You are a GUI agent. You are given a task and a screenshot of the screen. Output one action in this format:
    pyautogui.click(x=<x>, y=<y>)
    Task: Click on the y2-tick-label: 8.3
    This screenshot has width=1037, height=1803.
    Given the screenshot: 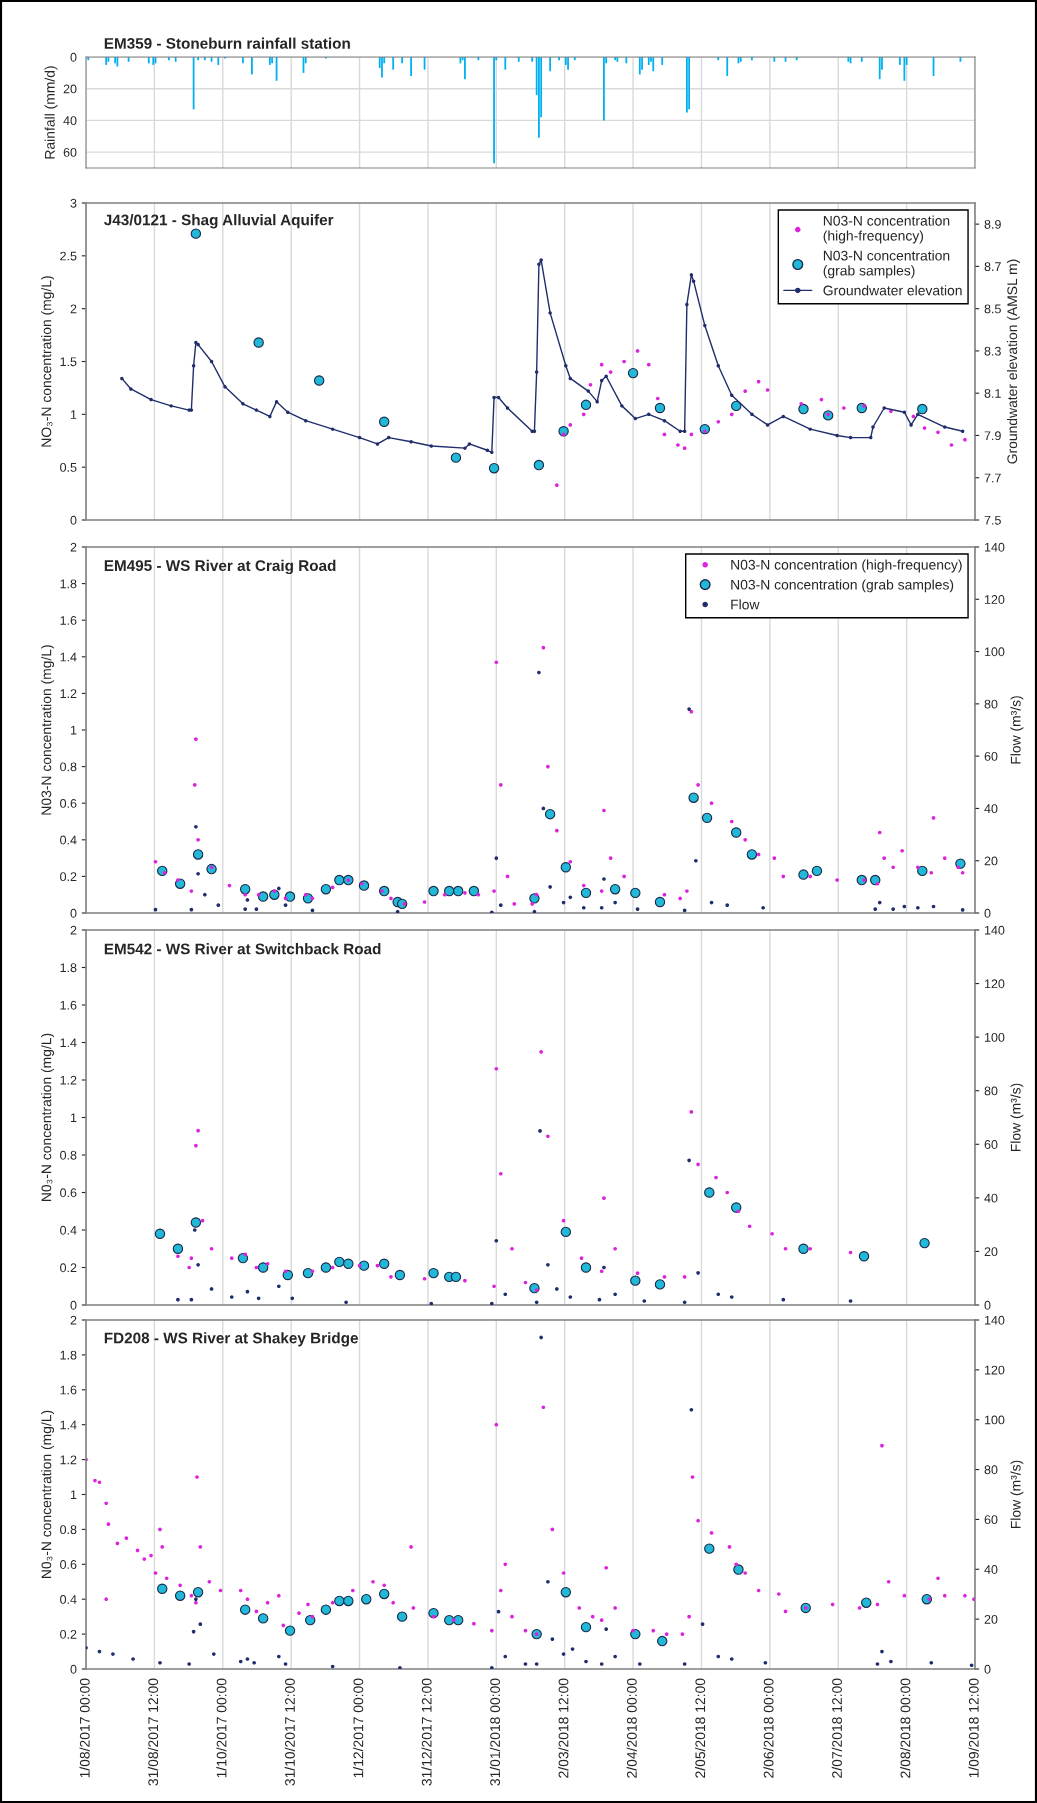 What is the action you would take?
    pyautogui.click(x=992, y=351)
    